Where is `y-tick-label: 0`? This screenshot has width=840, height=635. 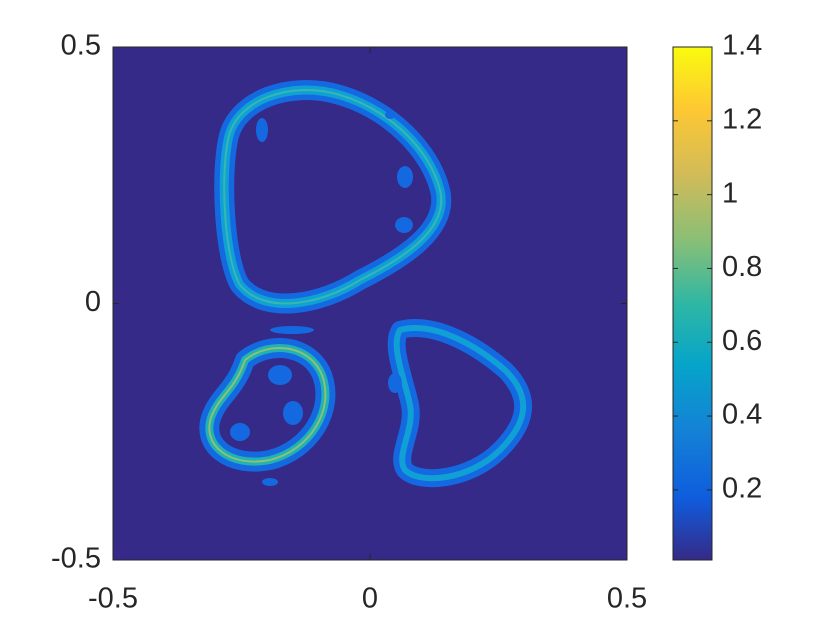 y-tick-label: 0 is located at coordinates (93, 302).